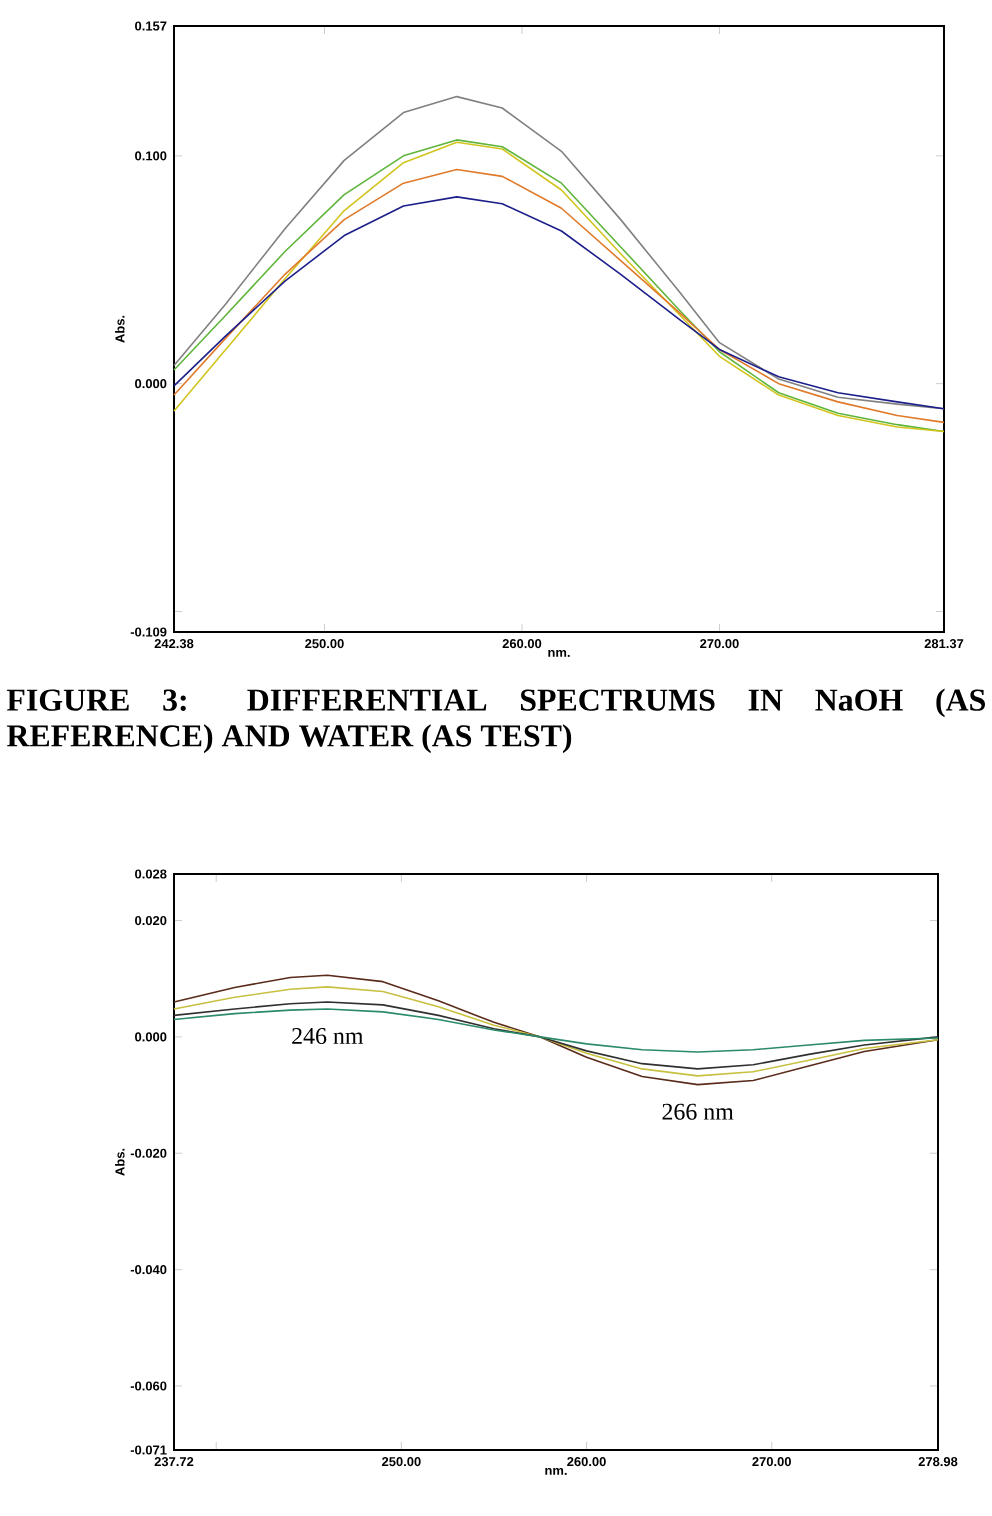  Describe the element at coordinates (495, 721) in the screenshot. I see `caption: FIGURE 3: DIFFERENTIAL SPECTRUMS IN NaOH (AS REFERENCE) AND WATER (AS TEST)` at that location.